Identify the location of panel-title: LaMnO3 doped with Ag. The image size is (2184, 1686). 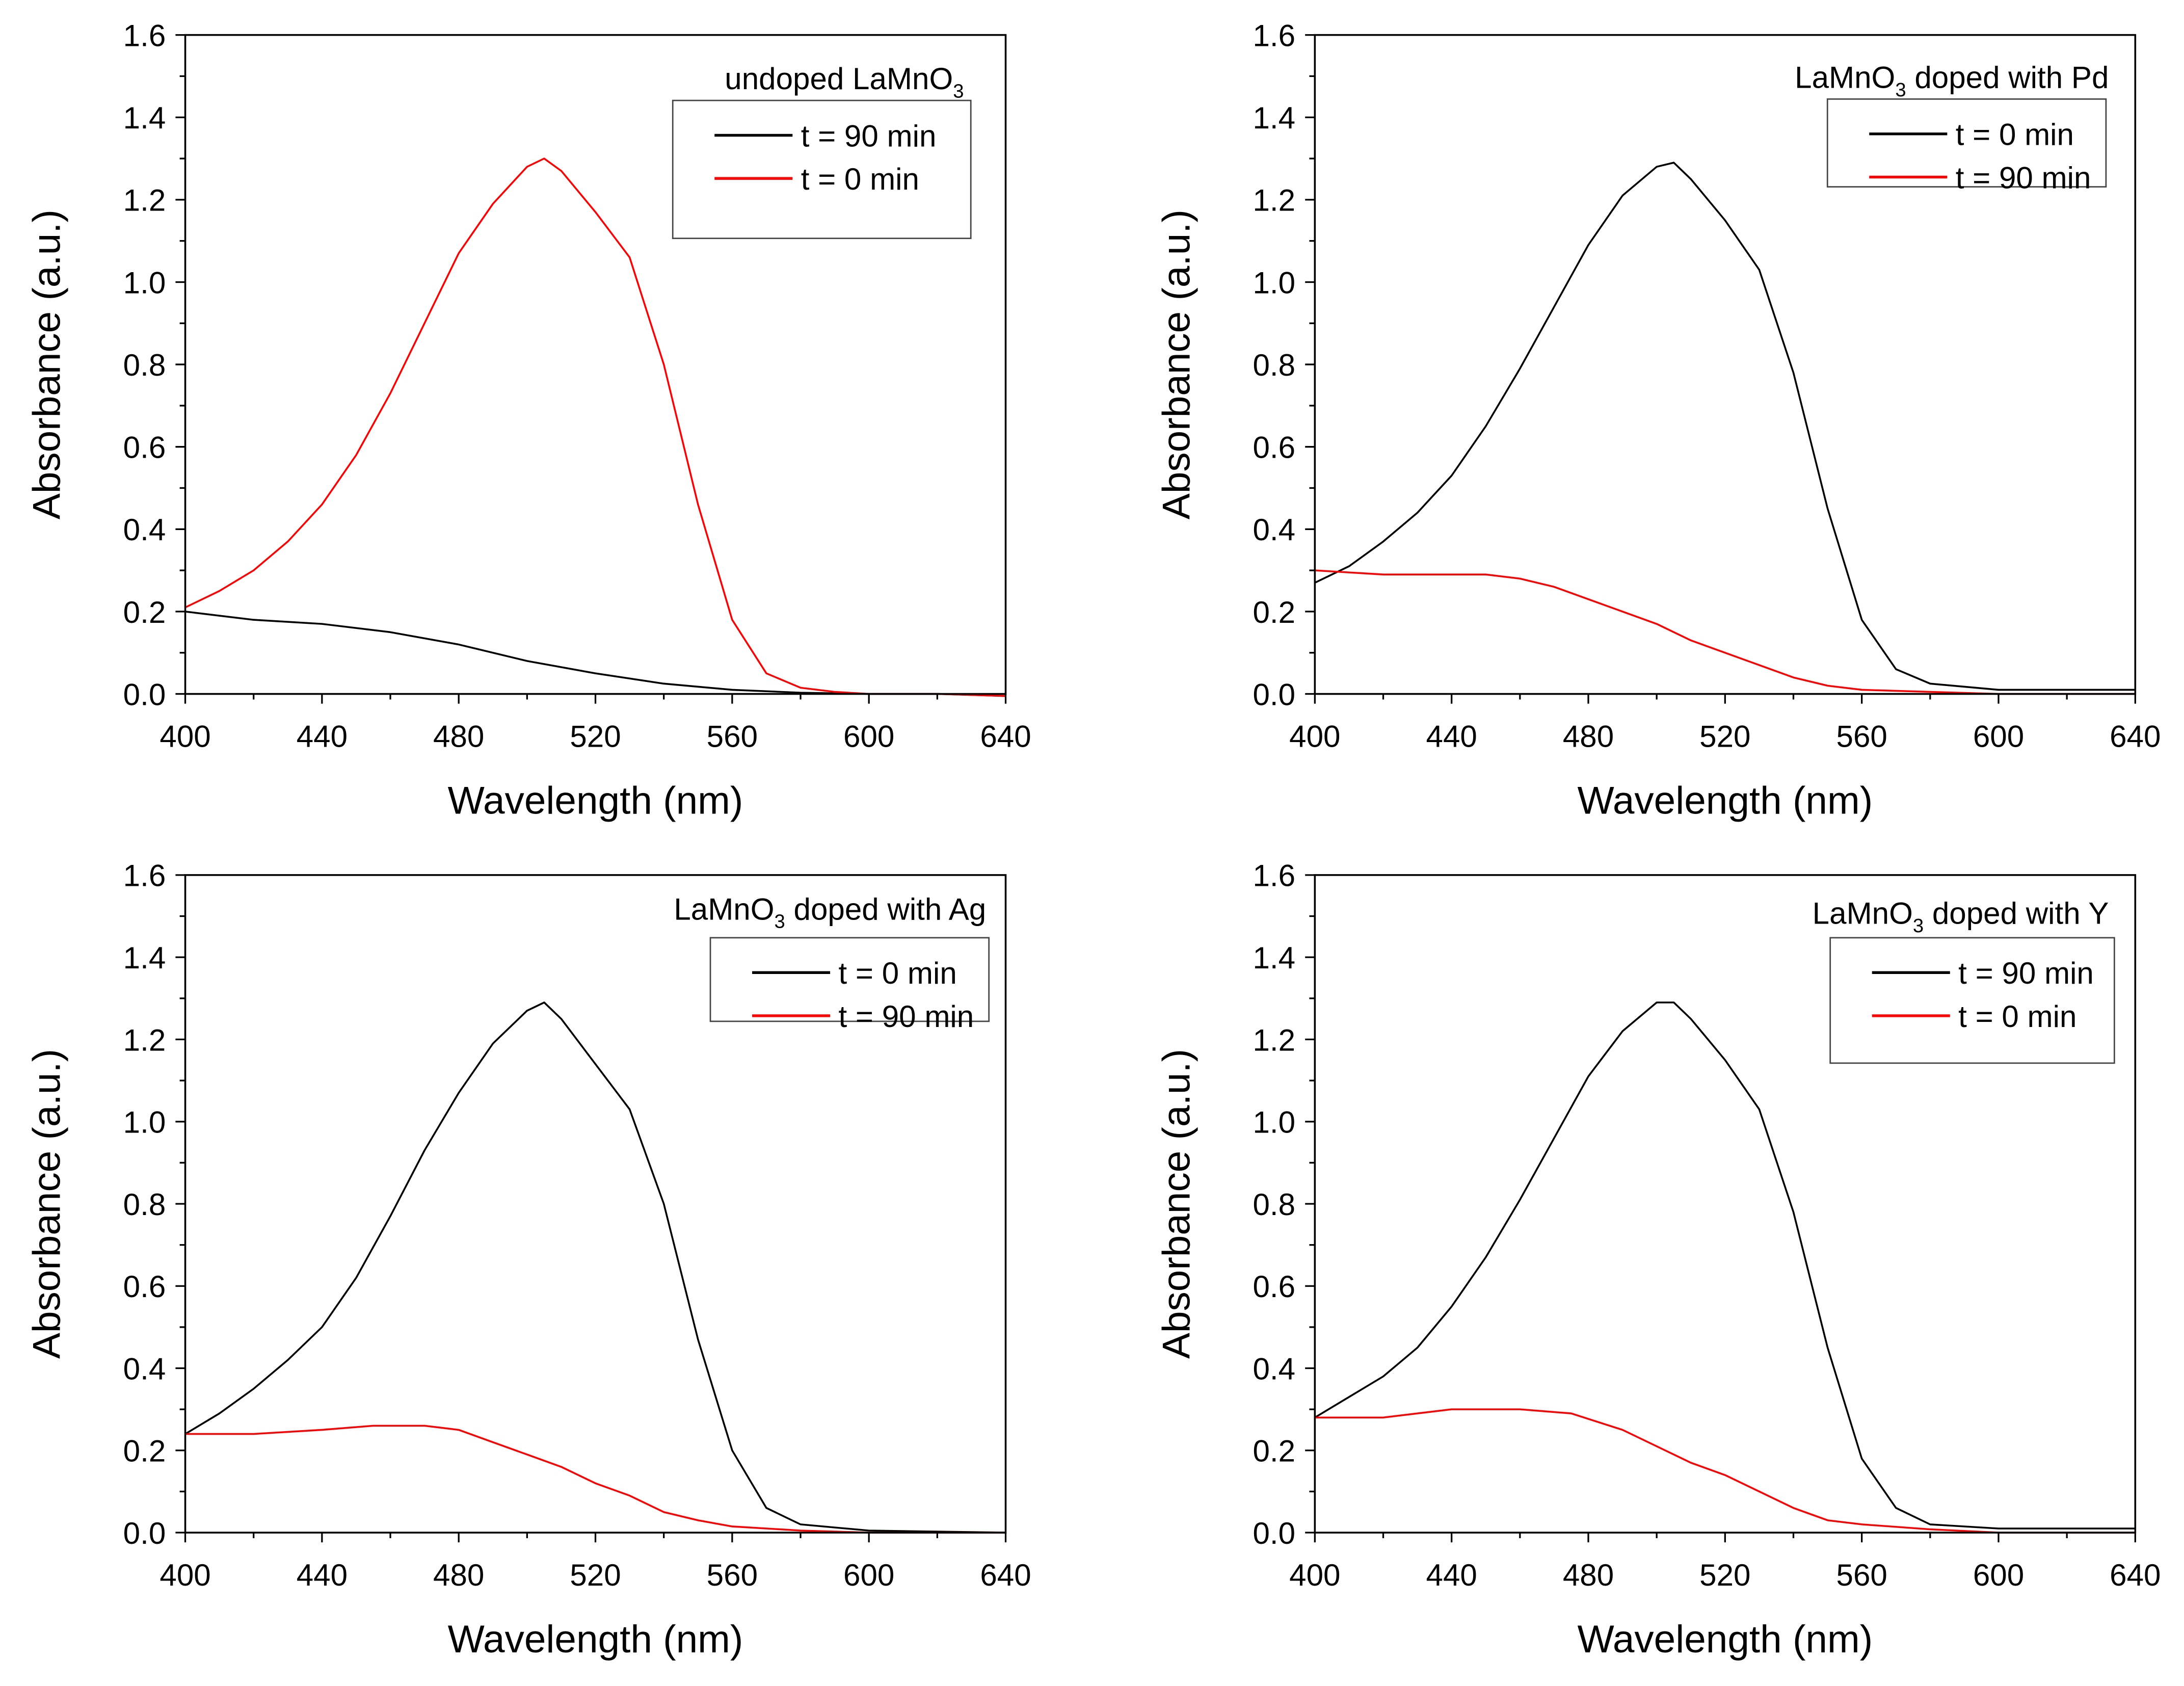
(830, 912).